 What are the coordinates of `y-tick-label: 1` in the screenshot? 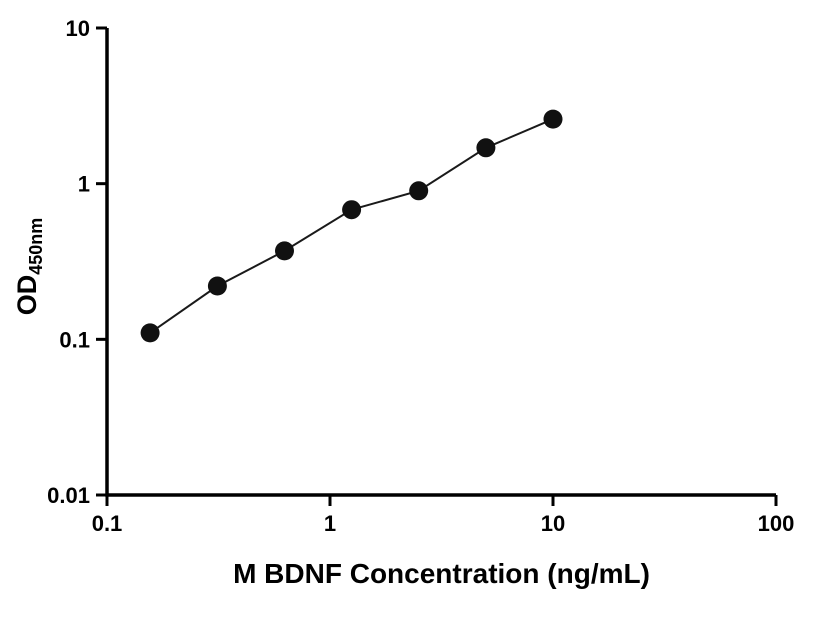 It's located at (84, 184).